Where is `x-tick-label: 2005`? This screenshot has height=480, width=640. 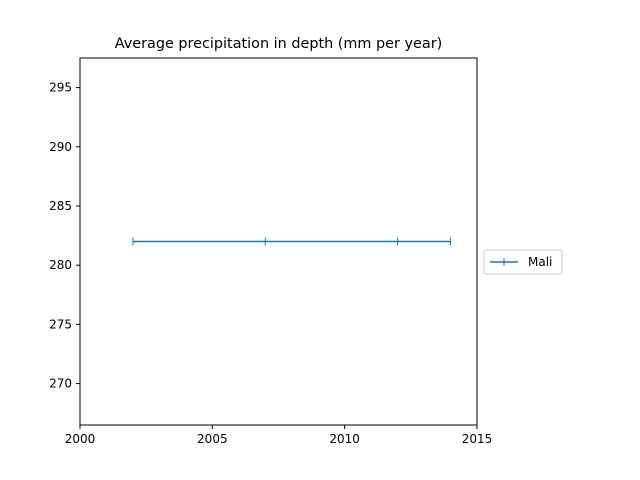 x-tick-label: 2005 is located at coordinates (212, 439).